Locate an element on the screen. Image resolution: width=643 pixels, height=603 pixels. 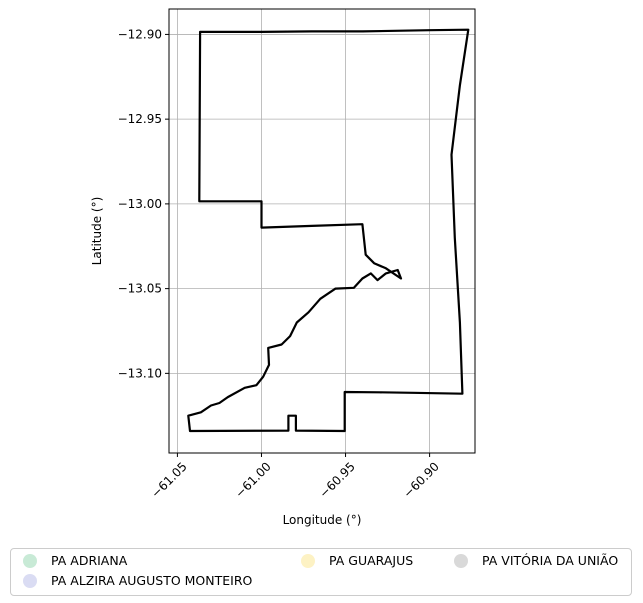
legend-label: PA ALZIRA AUGUSTO MONTEIRO is located at coordinates (152, 580).